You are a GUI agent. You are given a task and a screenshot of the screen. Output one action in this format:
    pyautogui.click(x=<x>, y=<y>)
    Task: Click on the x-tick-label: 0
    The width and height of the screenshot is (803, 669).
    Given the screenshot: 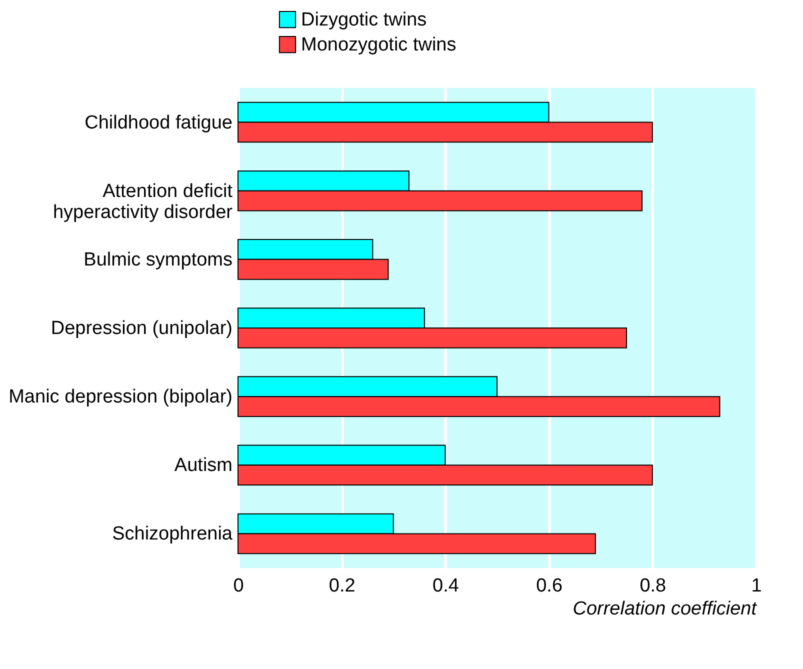 What is the action you would take?
    pyautogui.click(x=238, y=586)
    